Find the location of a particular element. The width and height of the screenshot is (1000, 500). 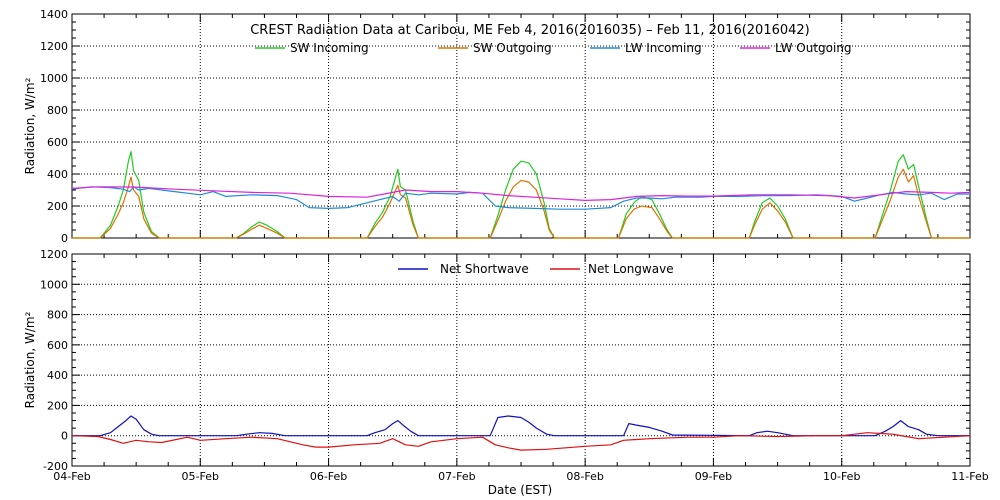

x-tick-label: 08-Feb is located at coordinates (584, 476).